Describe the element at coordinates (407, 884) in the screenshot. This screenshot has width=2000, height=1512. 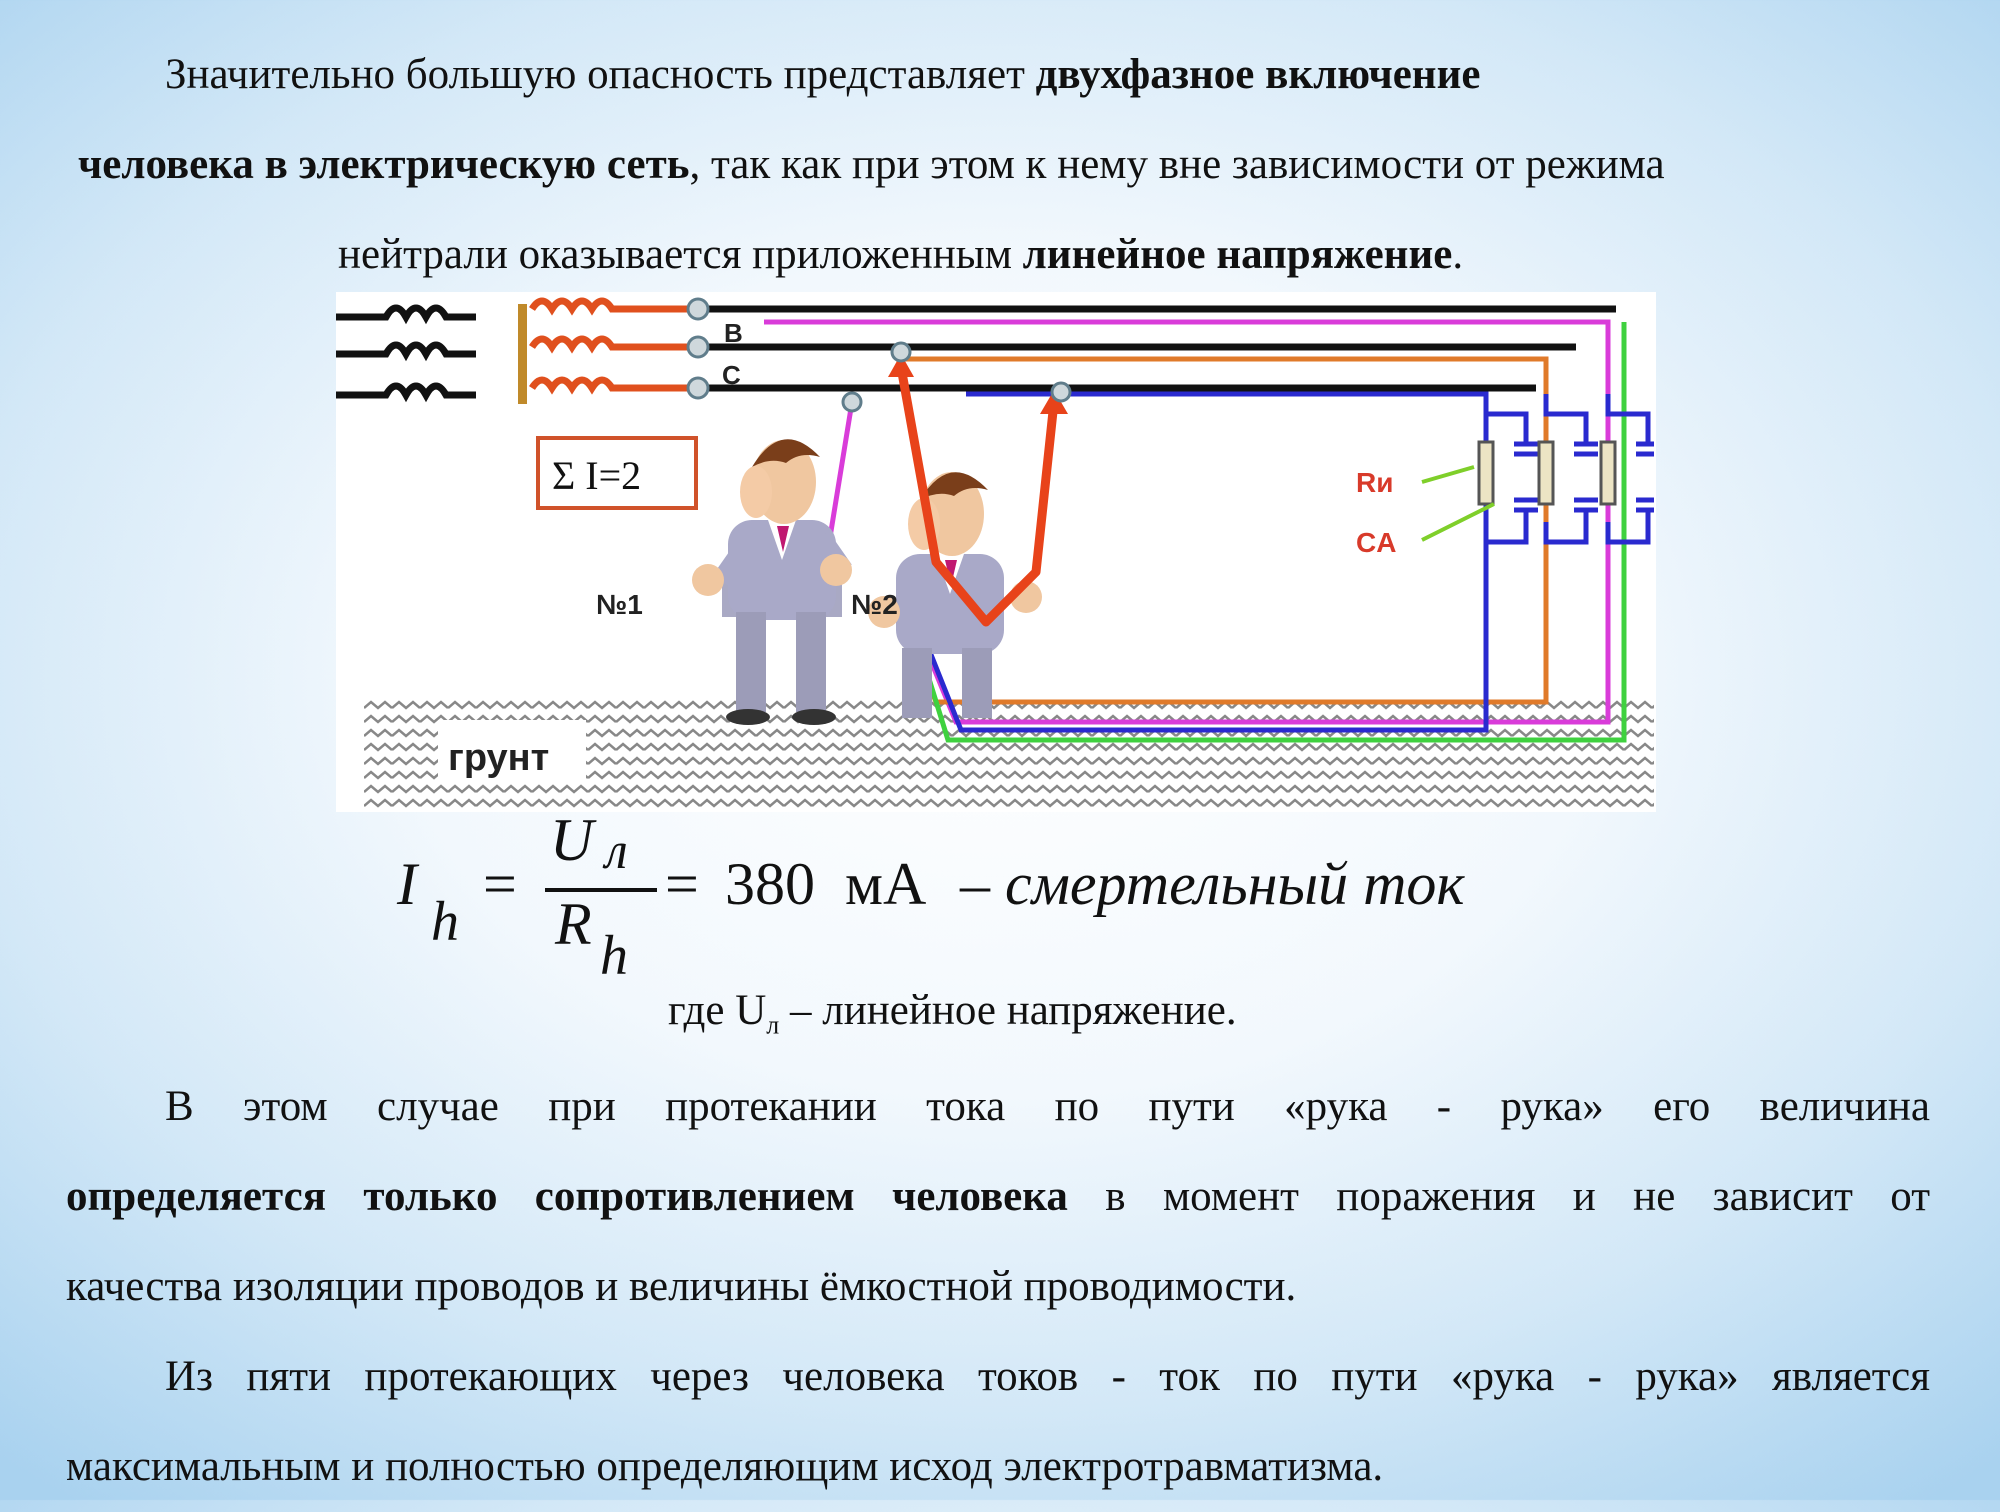
I see `formula-lhs: I` at that location.